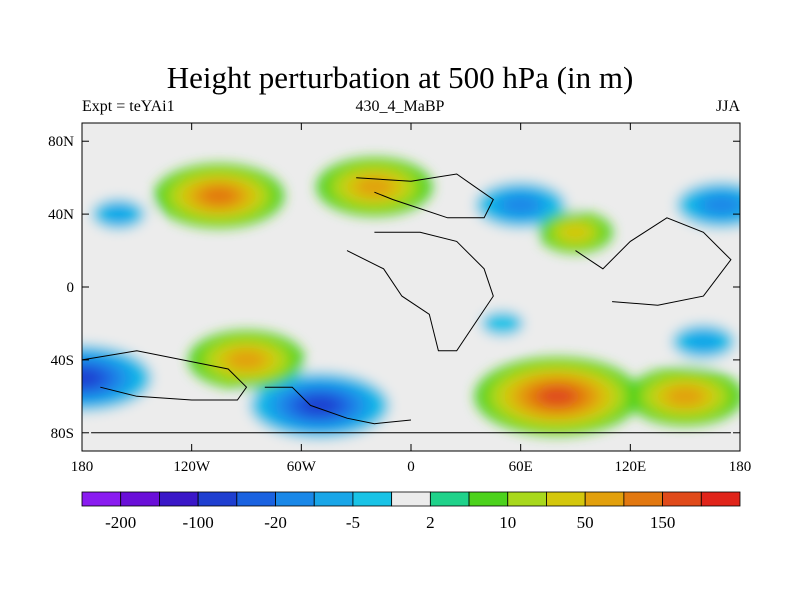 This screenshot has height=600, width=800. Describe the element at coordinates (507, 522) in the screenshot. I see `colorbar-label-5: 10` at that location.